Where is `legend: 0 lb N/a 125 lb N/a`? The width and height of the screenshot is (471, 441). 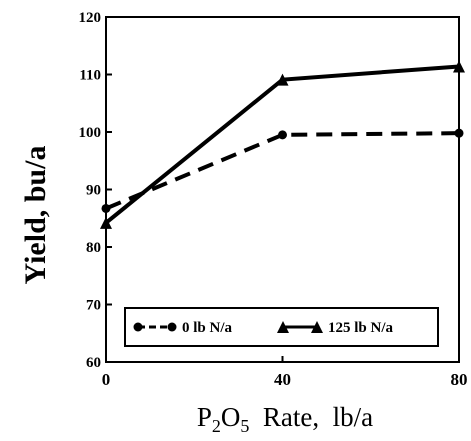
legend: 0 lb N/a 125 lb N/a is located at coordinates (281, 327).